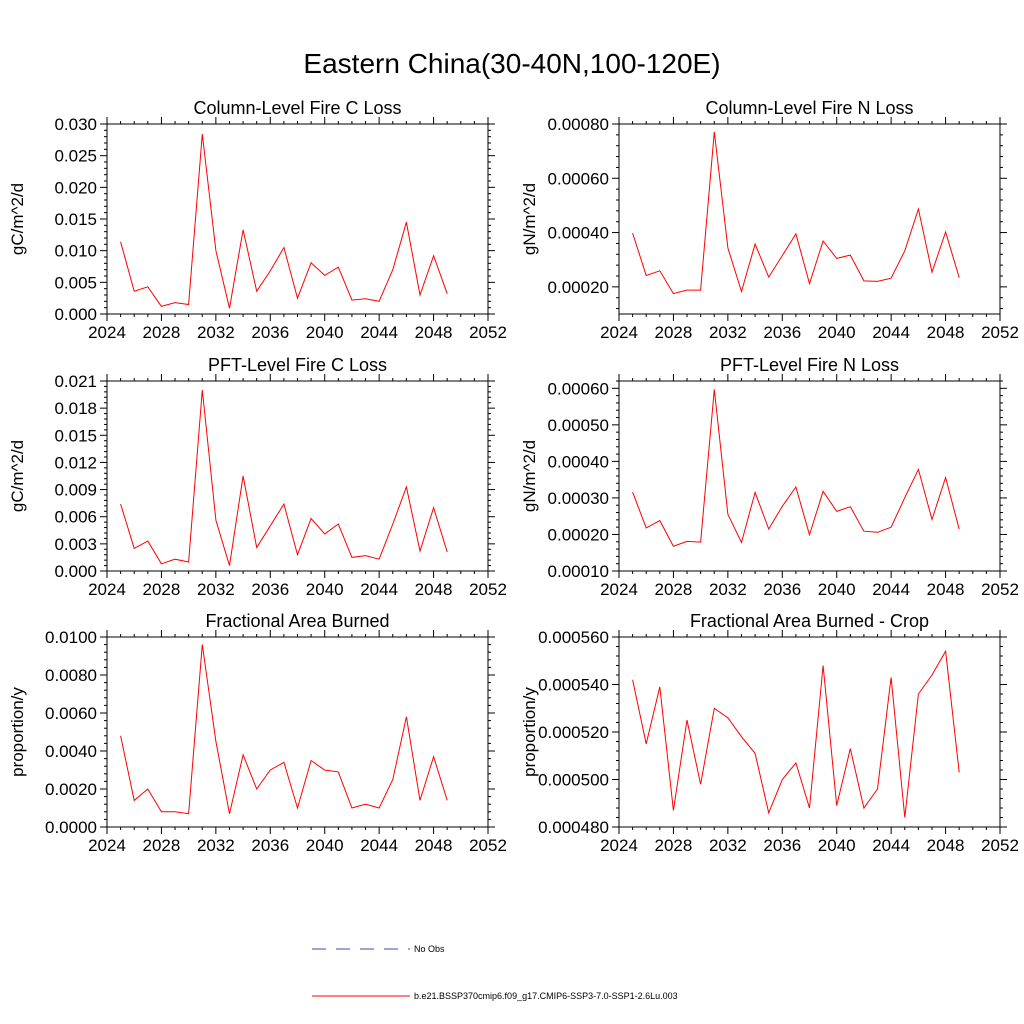 This screenshot has width=1024, height=1024. I want to click on panel-6-ytick-label: 0.000480, so click(573, 827).